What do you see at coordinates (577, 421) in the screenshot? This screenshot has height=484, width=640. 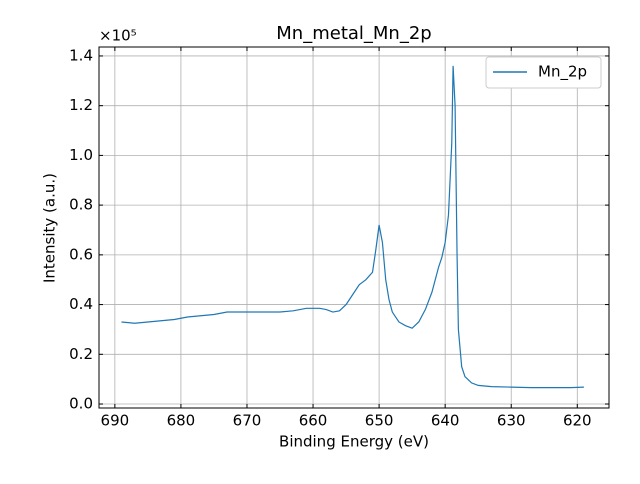 I see `x-tick-label: 620` at bounding box center [577, 421].